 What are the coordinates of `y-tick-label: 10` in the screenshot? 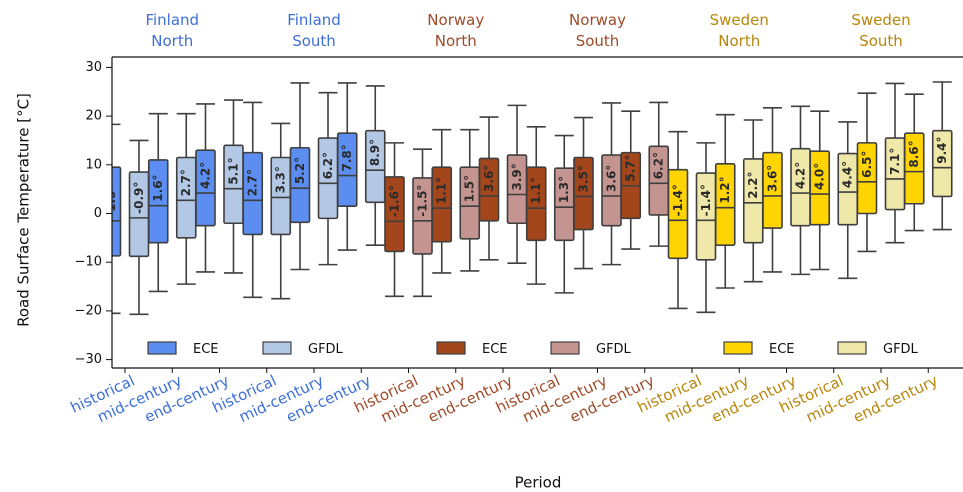 It's located at (93, 164).